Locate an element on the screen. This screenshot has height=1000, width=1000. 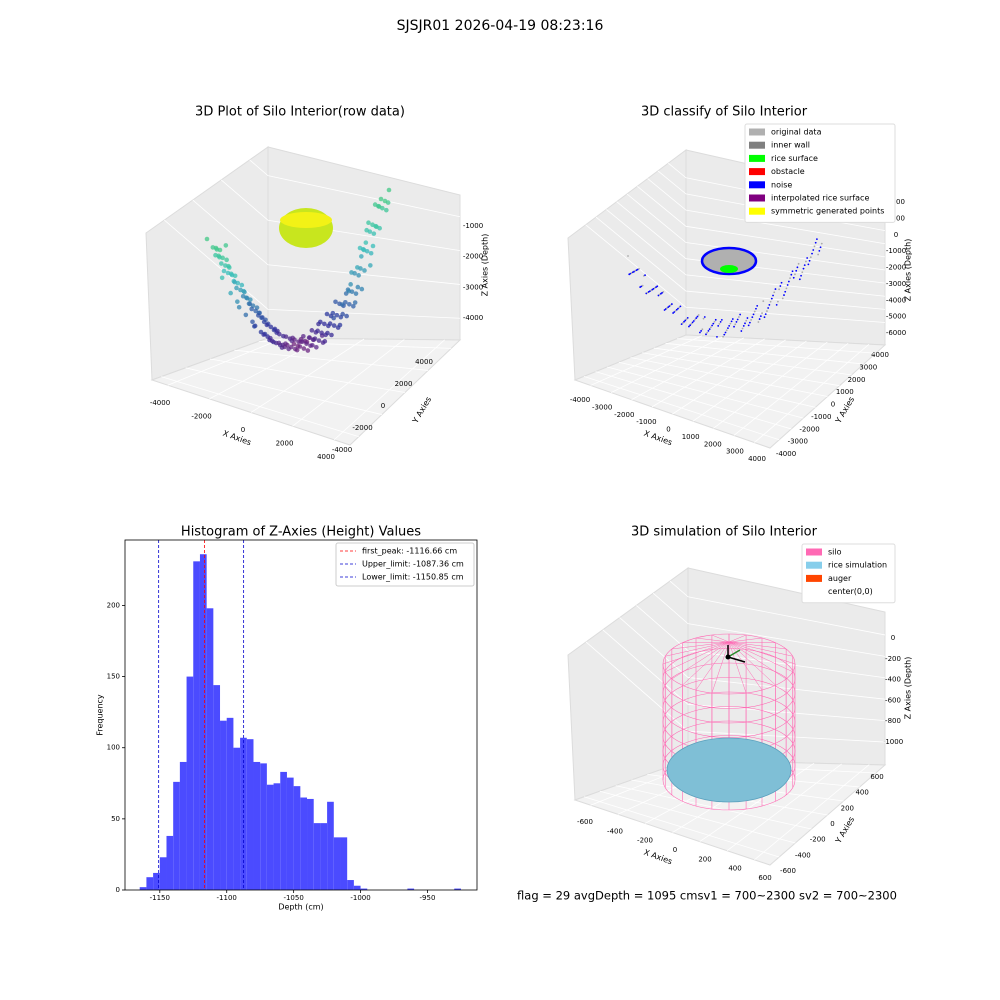
inner-wall is located at coordinates (729, 261).